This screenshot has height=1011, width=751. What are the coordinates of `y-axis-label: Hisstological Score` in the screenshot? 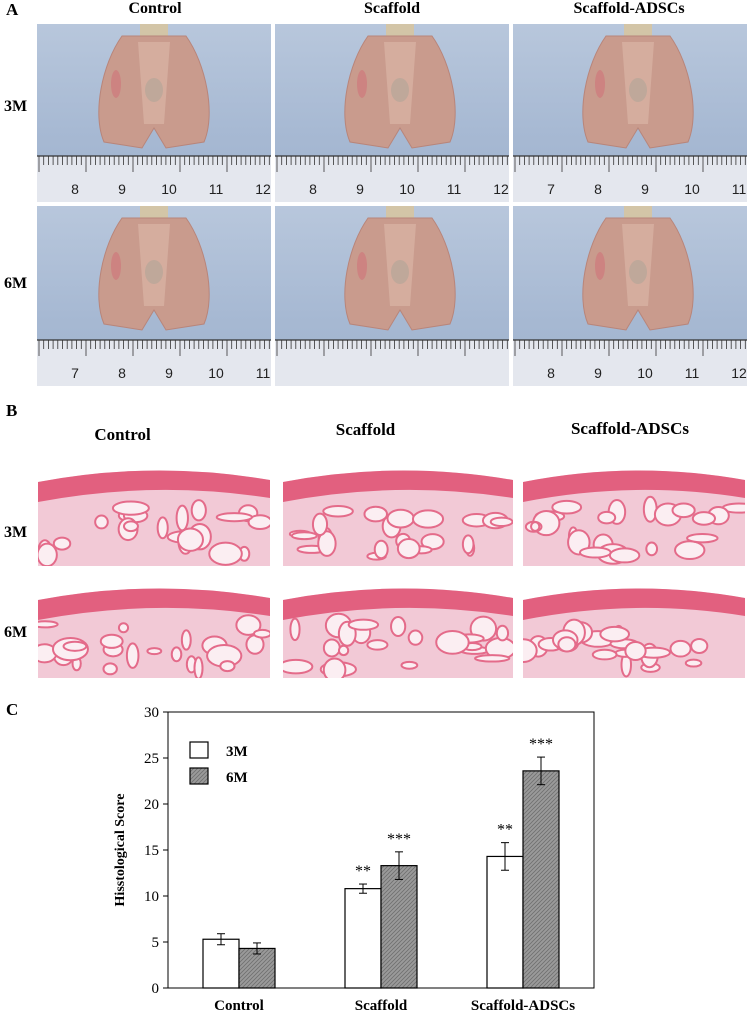 It's located at (120, 850).